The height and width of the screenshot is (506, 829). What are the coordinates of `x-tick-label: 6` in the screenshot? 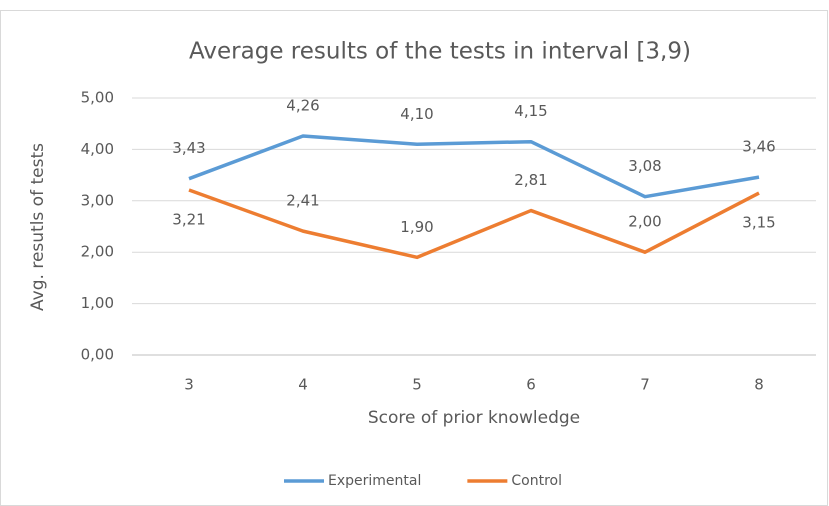 It's located at (531, 385).